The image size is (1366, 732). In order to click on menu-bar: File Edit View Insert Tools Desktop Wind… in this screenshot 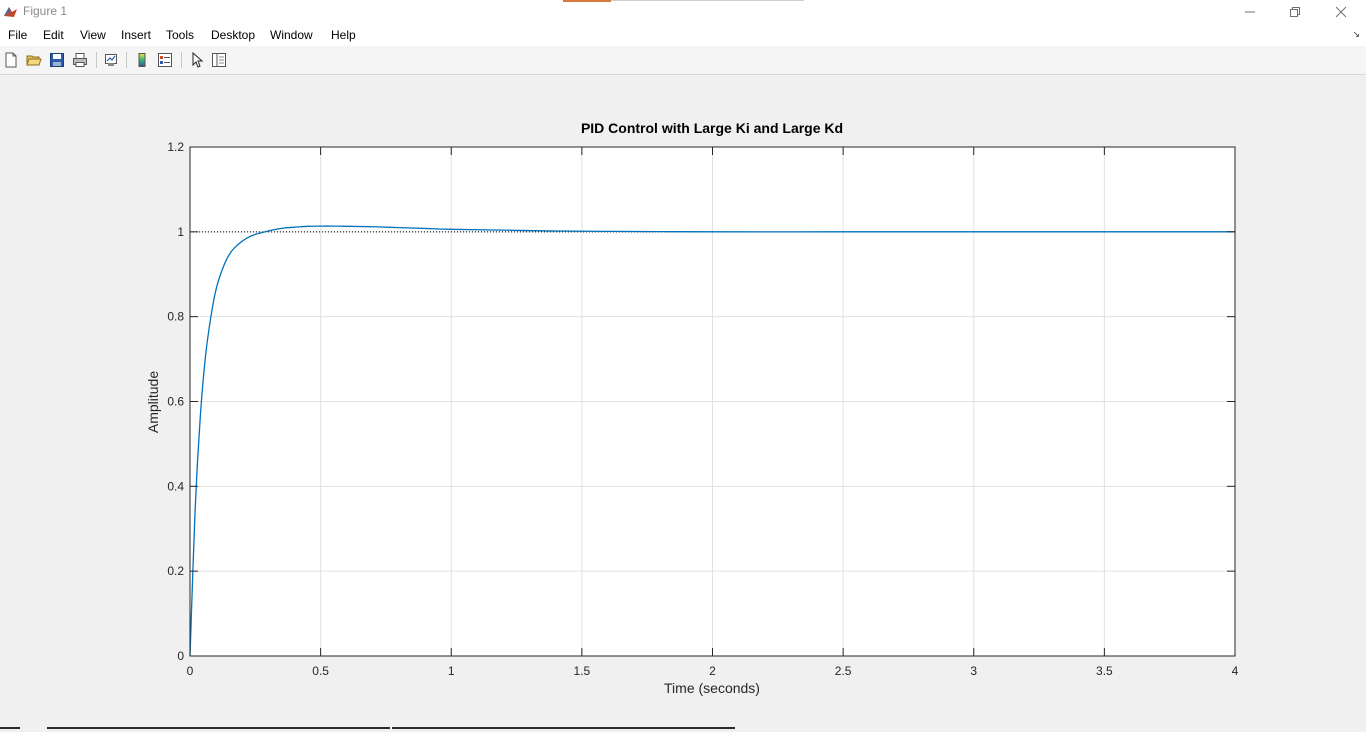, I will do `click(683, 35)`.